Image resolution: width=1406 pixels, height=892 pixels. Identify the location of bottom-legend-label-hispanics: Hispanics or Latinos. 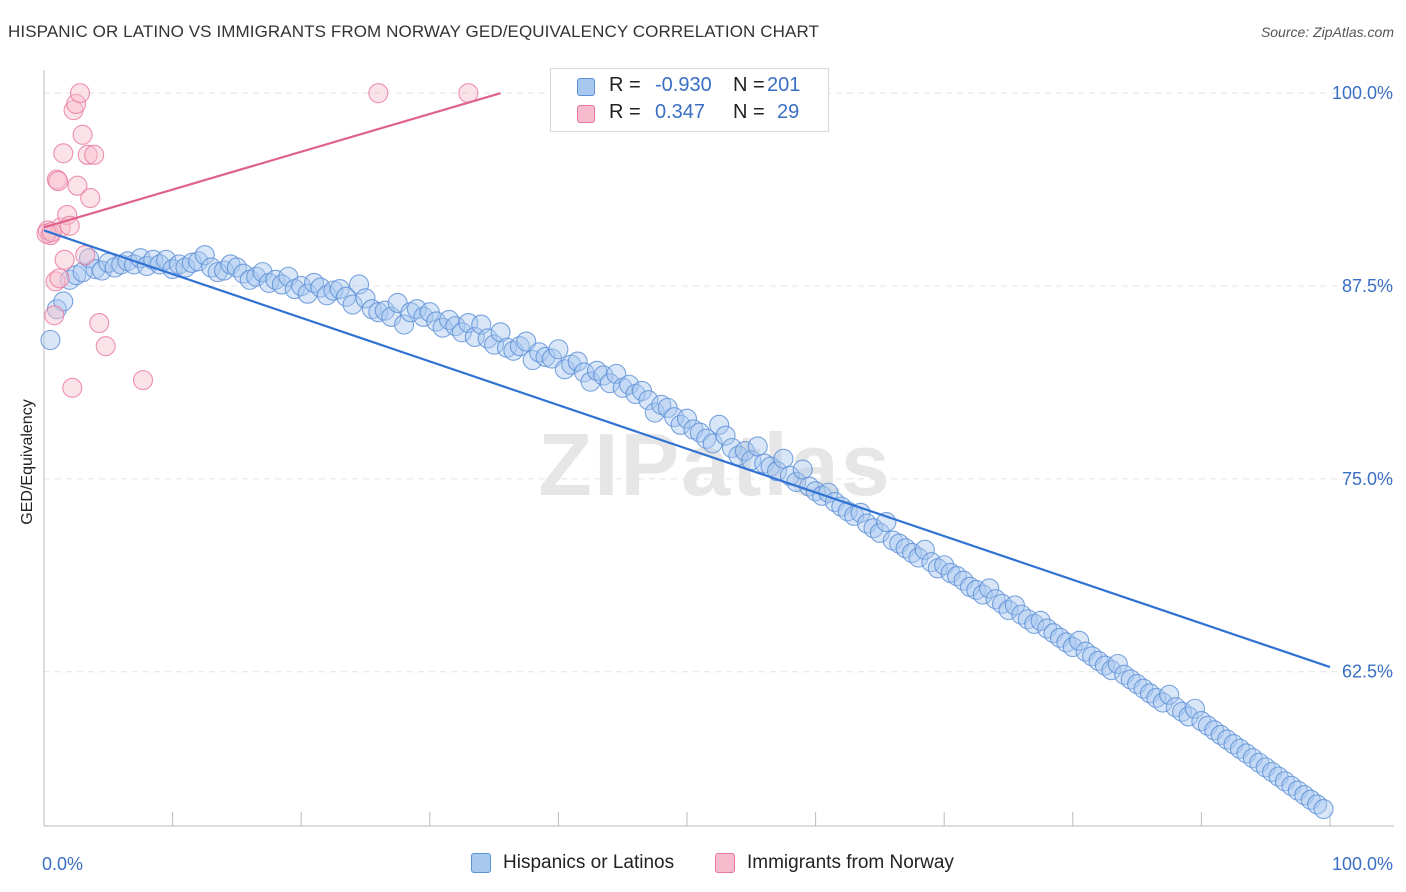
(589, 862).